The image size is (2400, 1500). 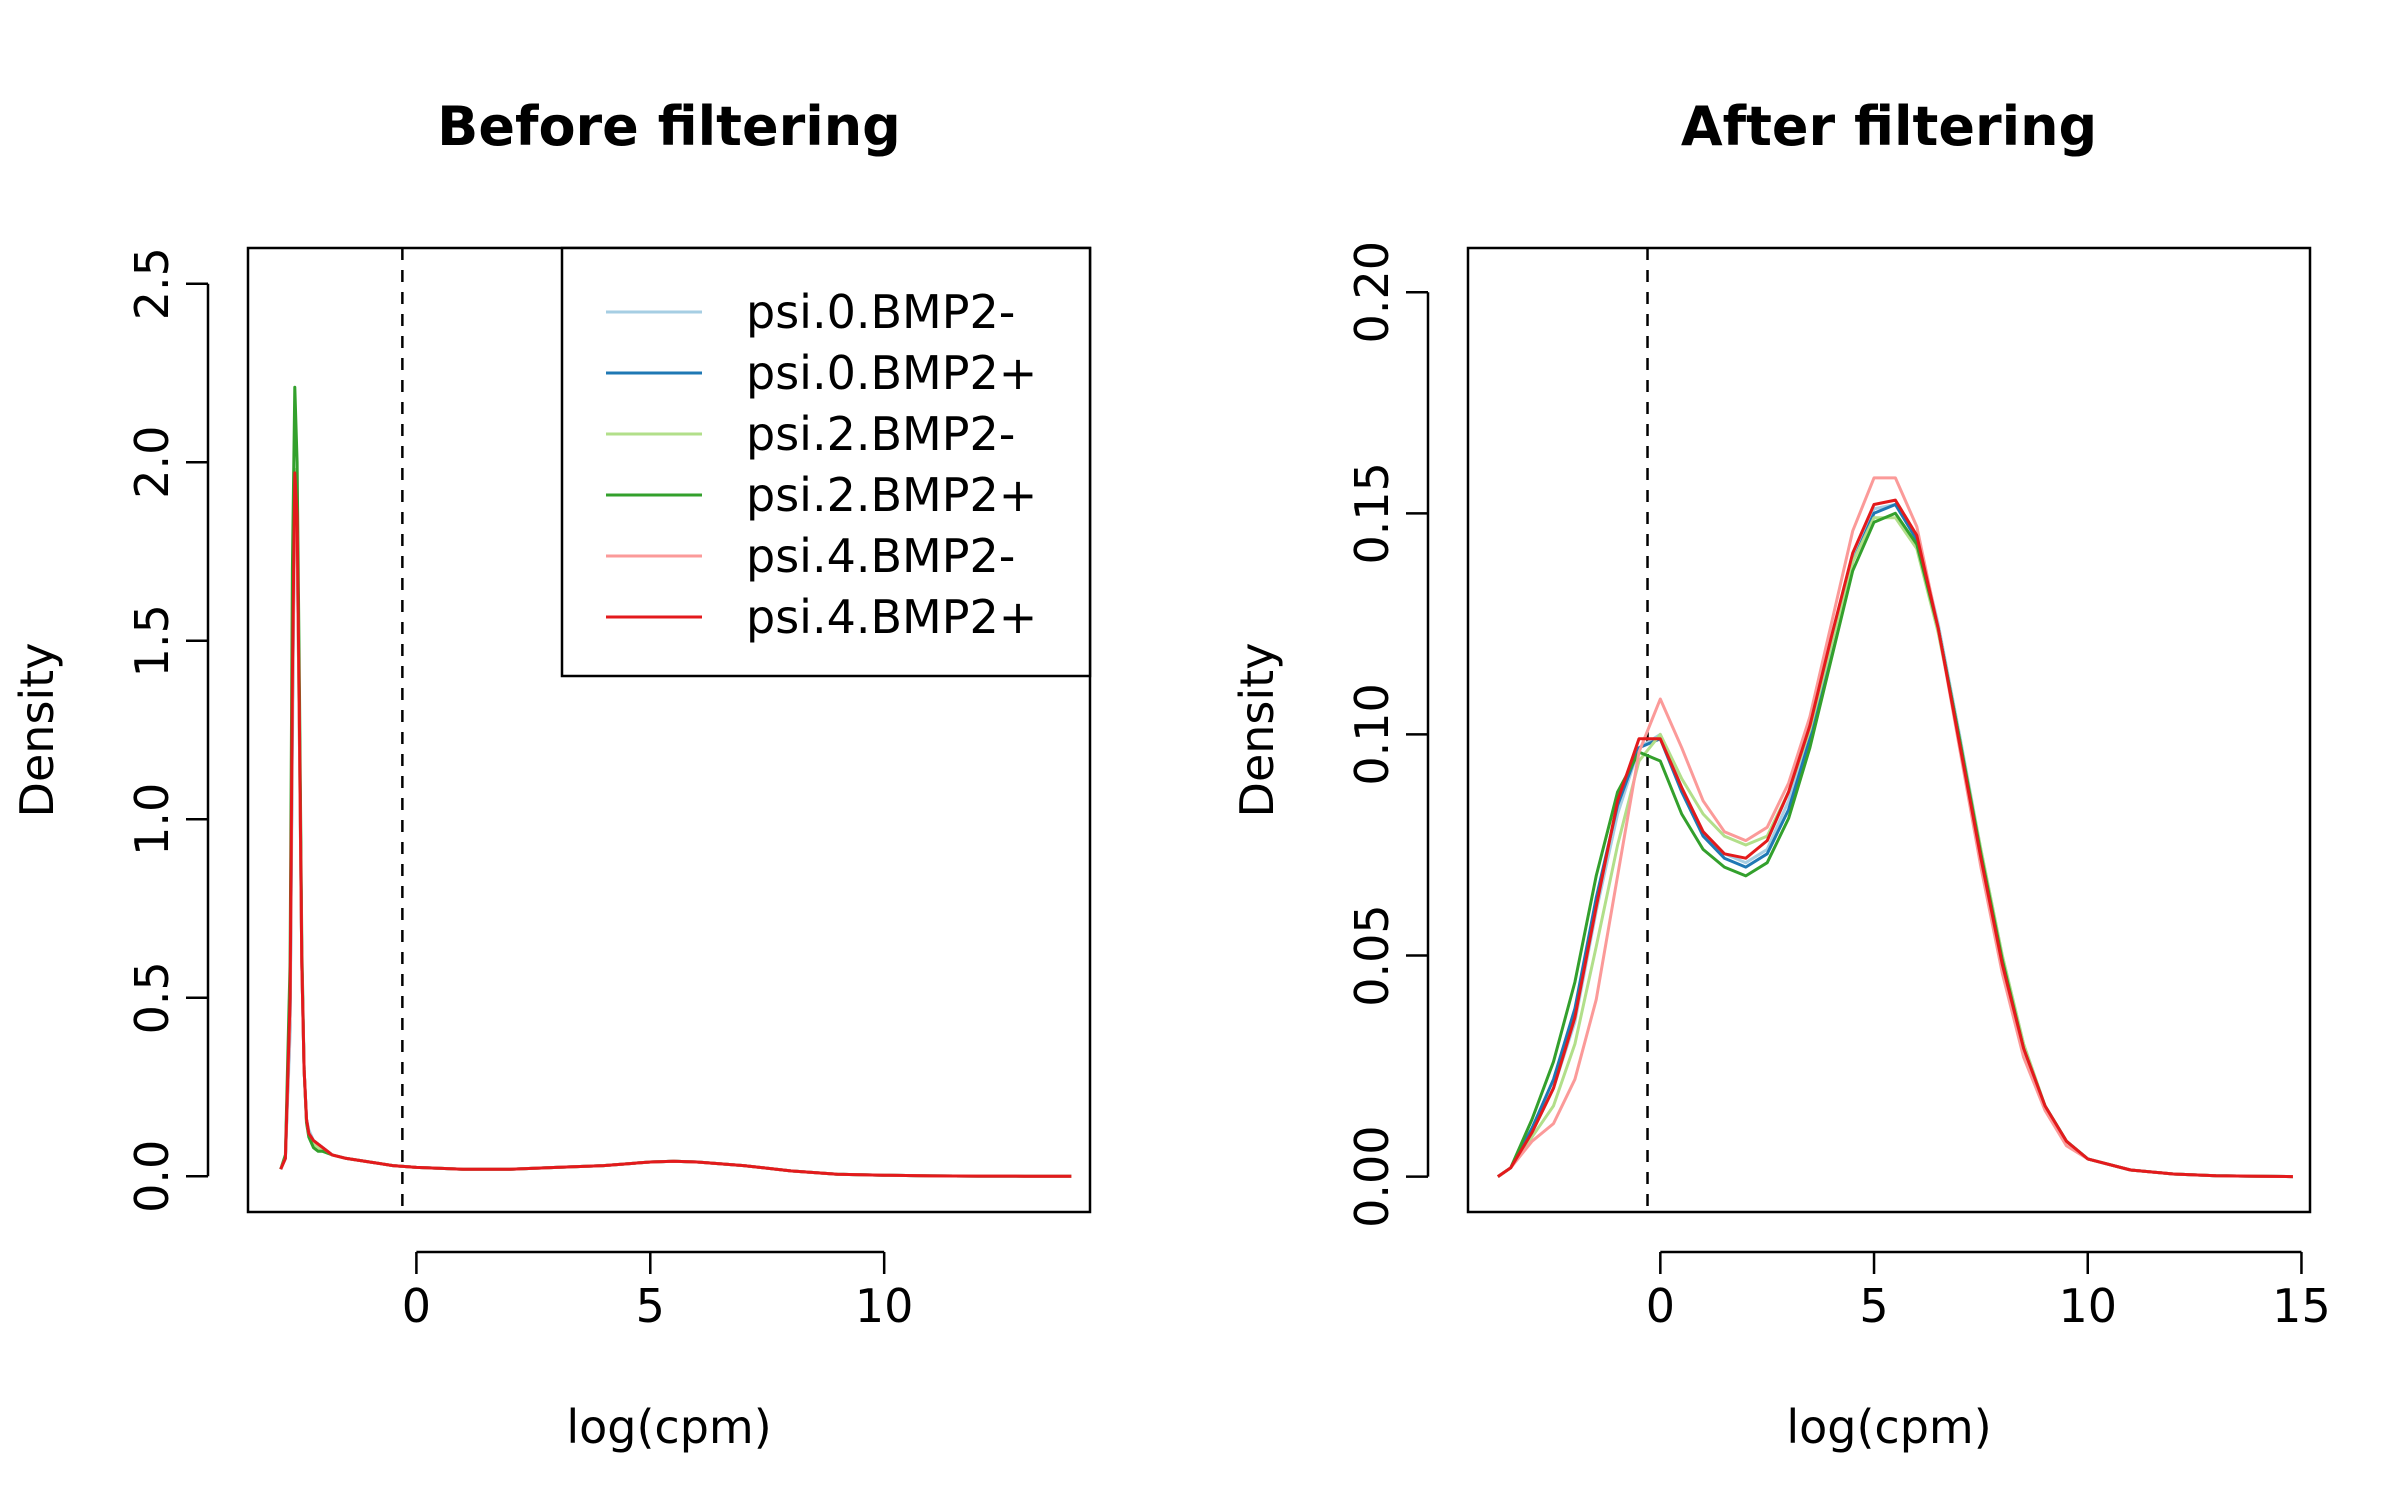 What do you see at coordinates (891, 495) in the screenshot?
I see `legend-label: psi.2.BMP2+` at bounding box center [891, 495].